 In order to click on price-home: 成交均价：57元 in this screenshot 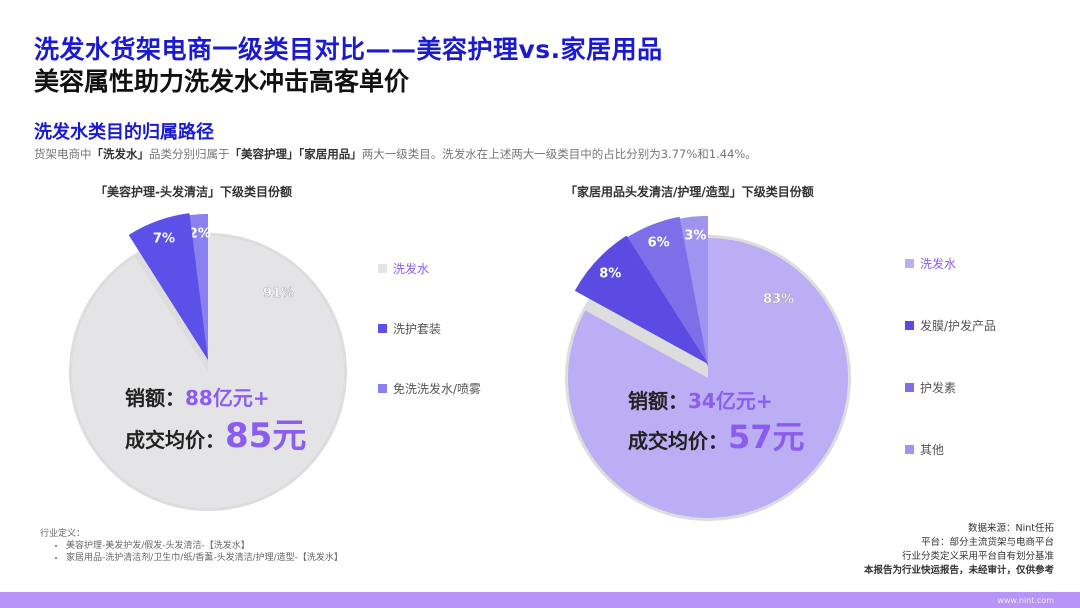, I will do `click(716, 435)`.